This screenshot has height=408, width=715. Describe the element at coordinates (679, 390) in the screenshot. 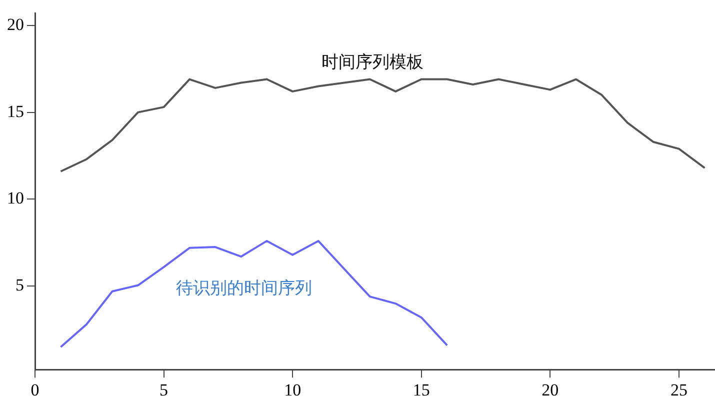

I see `x-tick-label: 25` at that location.